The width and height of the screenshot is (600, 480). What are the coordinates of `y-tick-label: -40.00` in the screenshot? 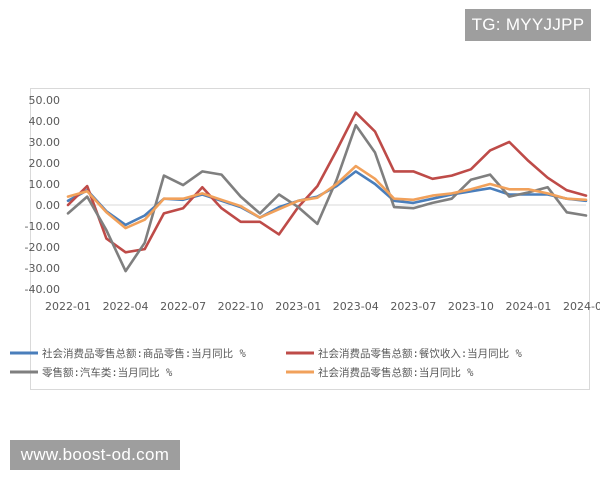 It's located at (42, 289).